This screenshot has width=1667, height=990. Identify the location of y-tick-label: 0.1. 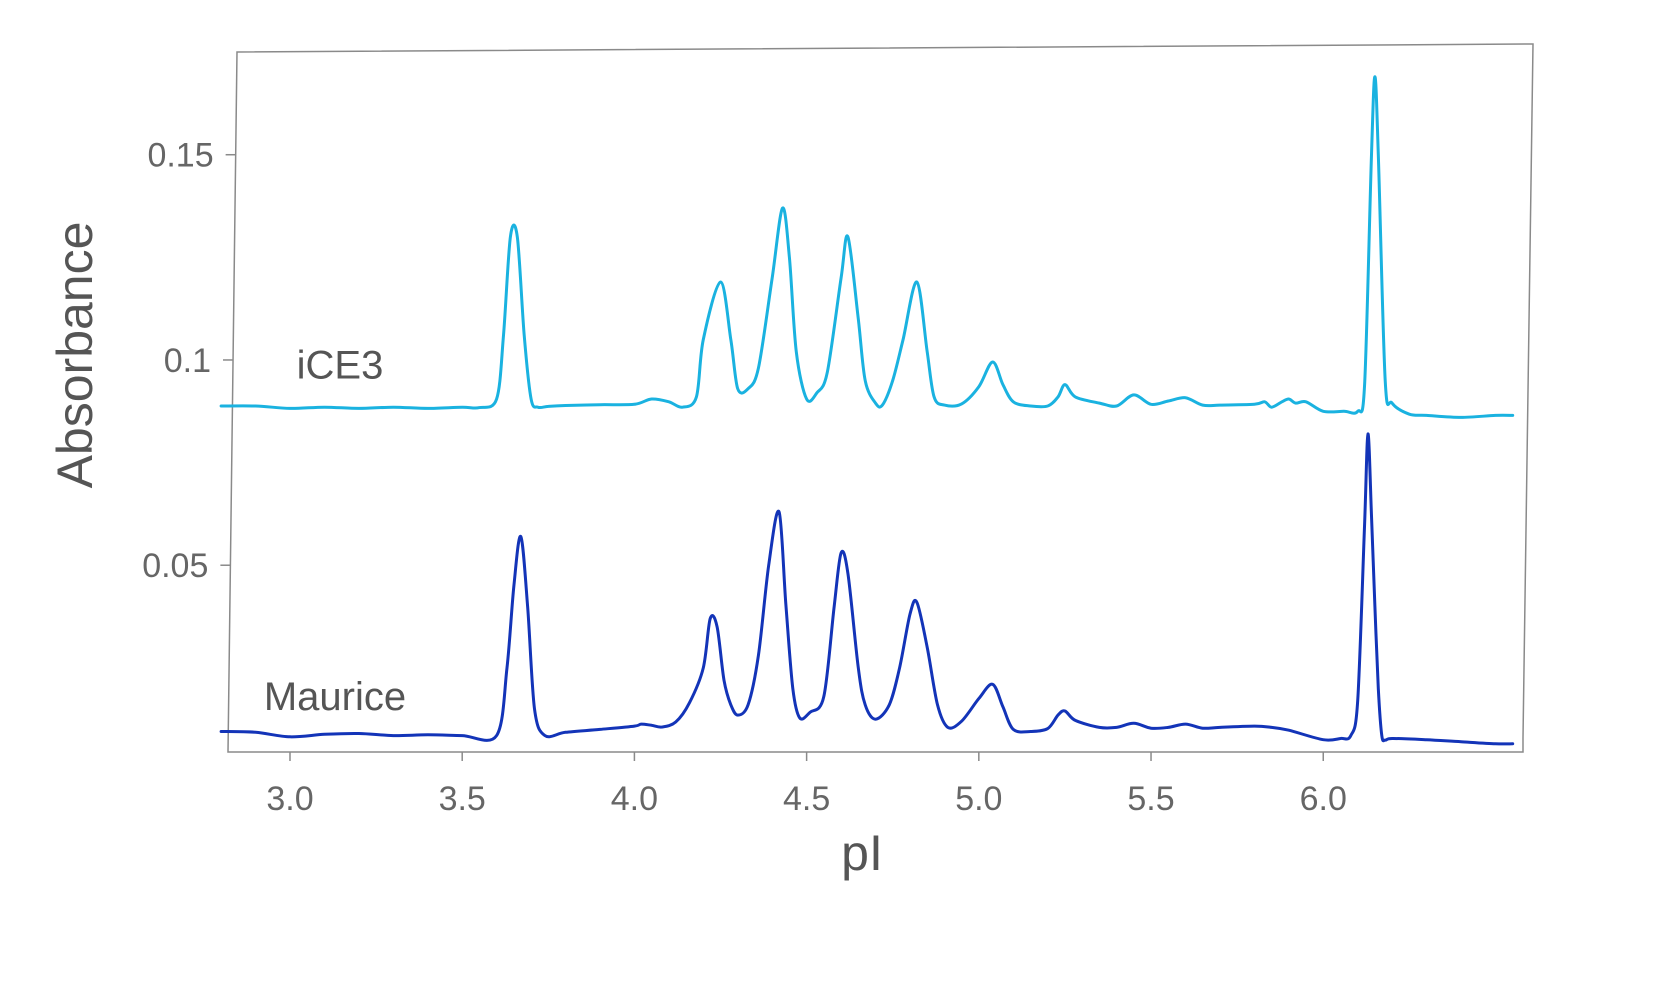
(187, 361).